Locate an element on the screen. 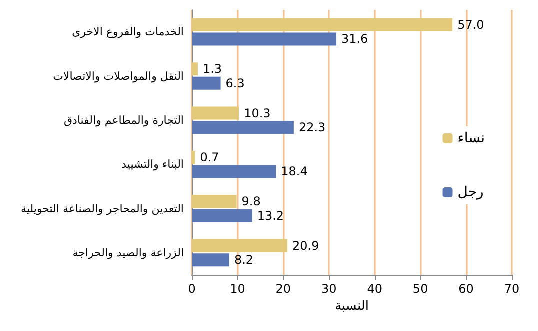  x-tick-label: 10 is located at coordinates (238, 289).